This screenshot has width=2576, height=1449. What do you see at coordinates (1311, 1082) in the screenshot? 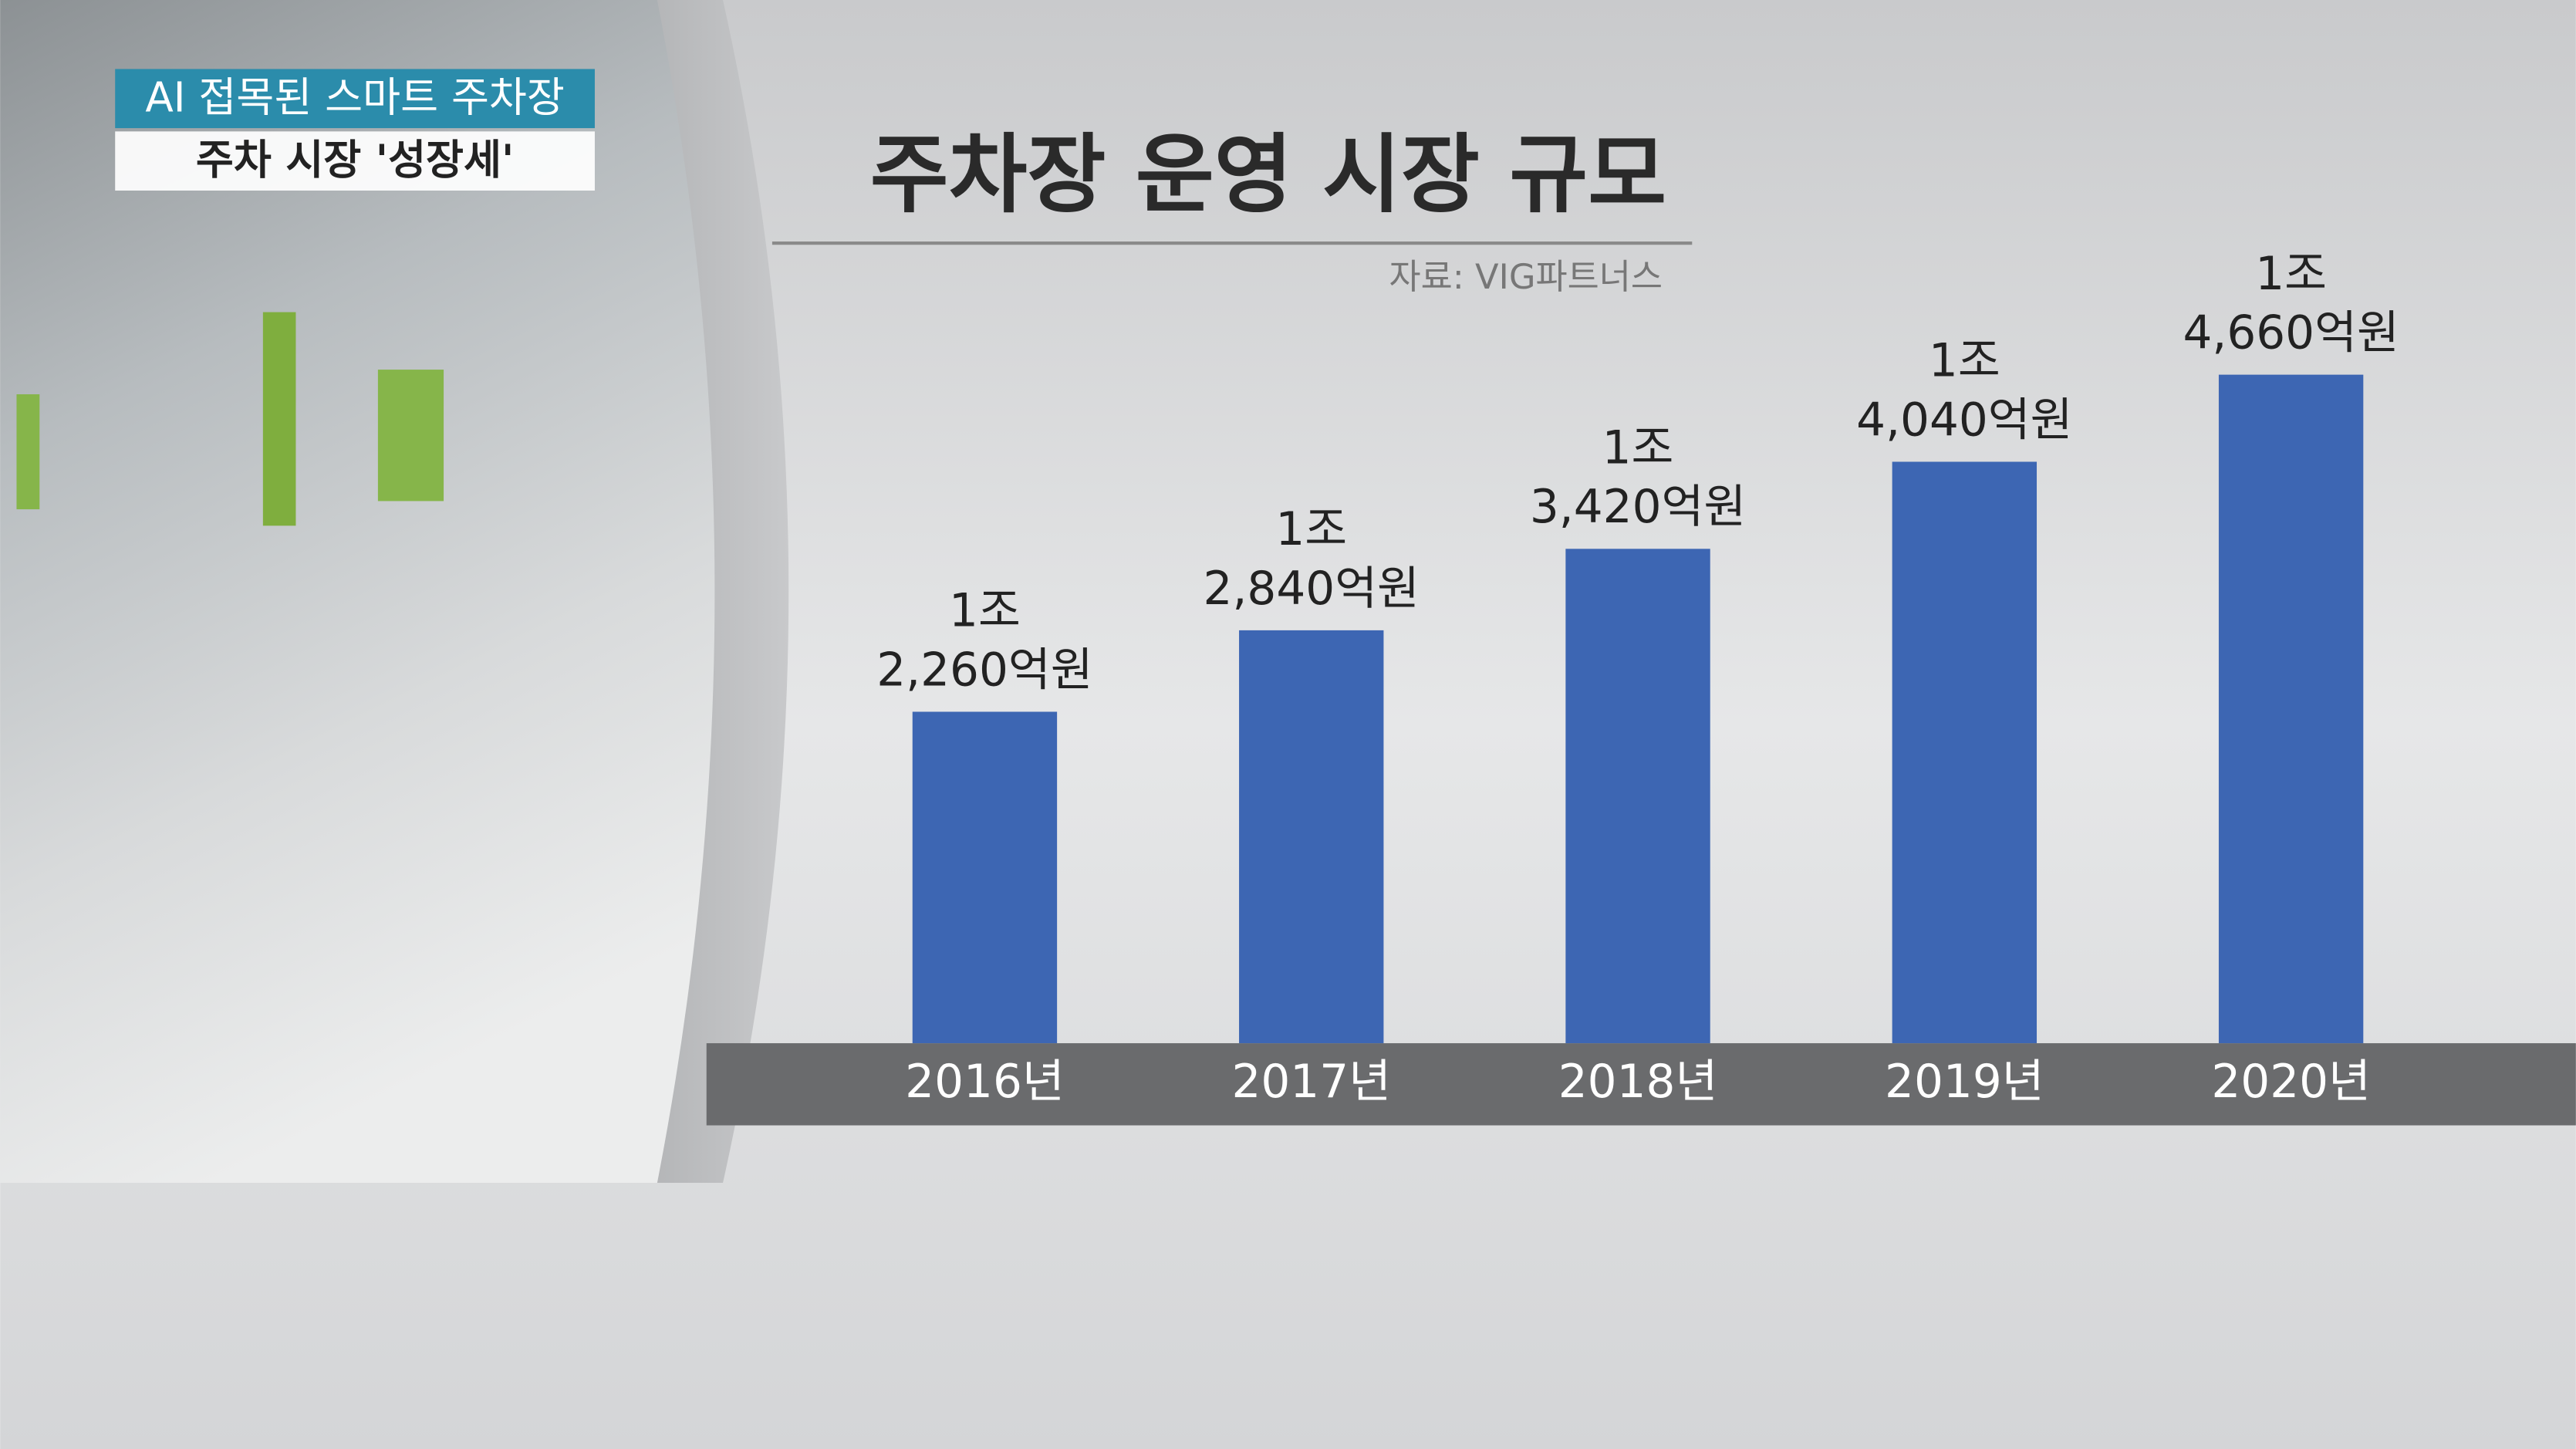
I see `x-tick-label: 2017년` at bounding box center [1311, 1082].